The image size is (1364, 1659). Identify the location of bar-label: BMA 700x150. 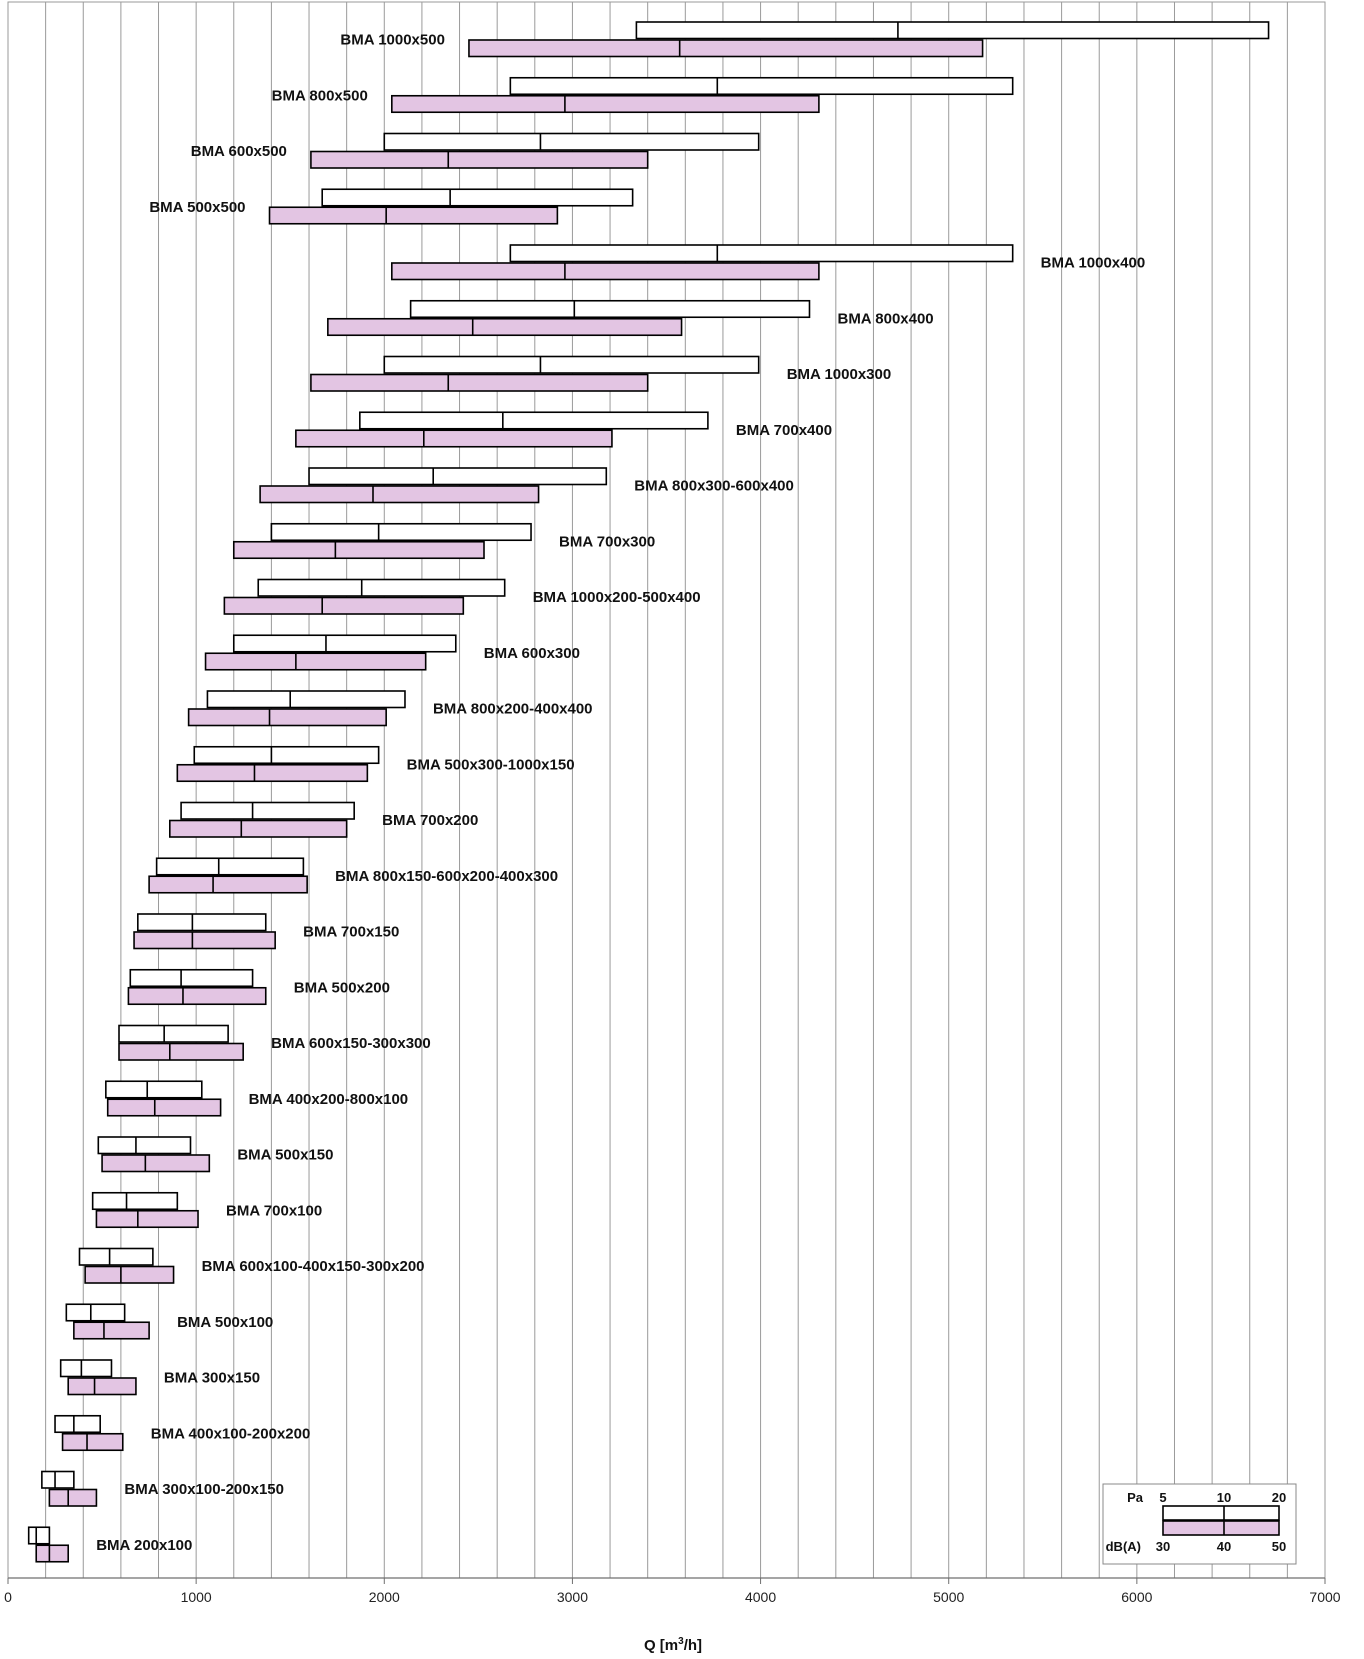
(351, 932).